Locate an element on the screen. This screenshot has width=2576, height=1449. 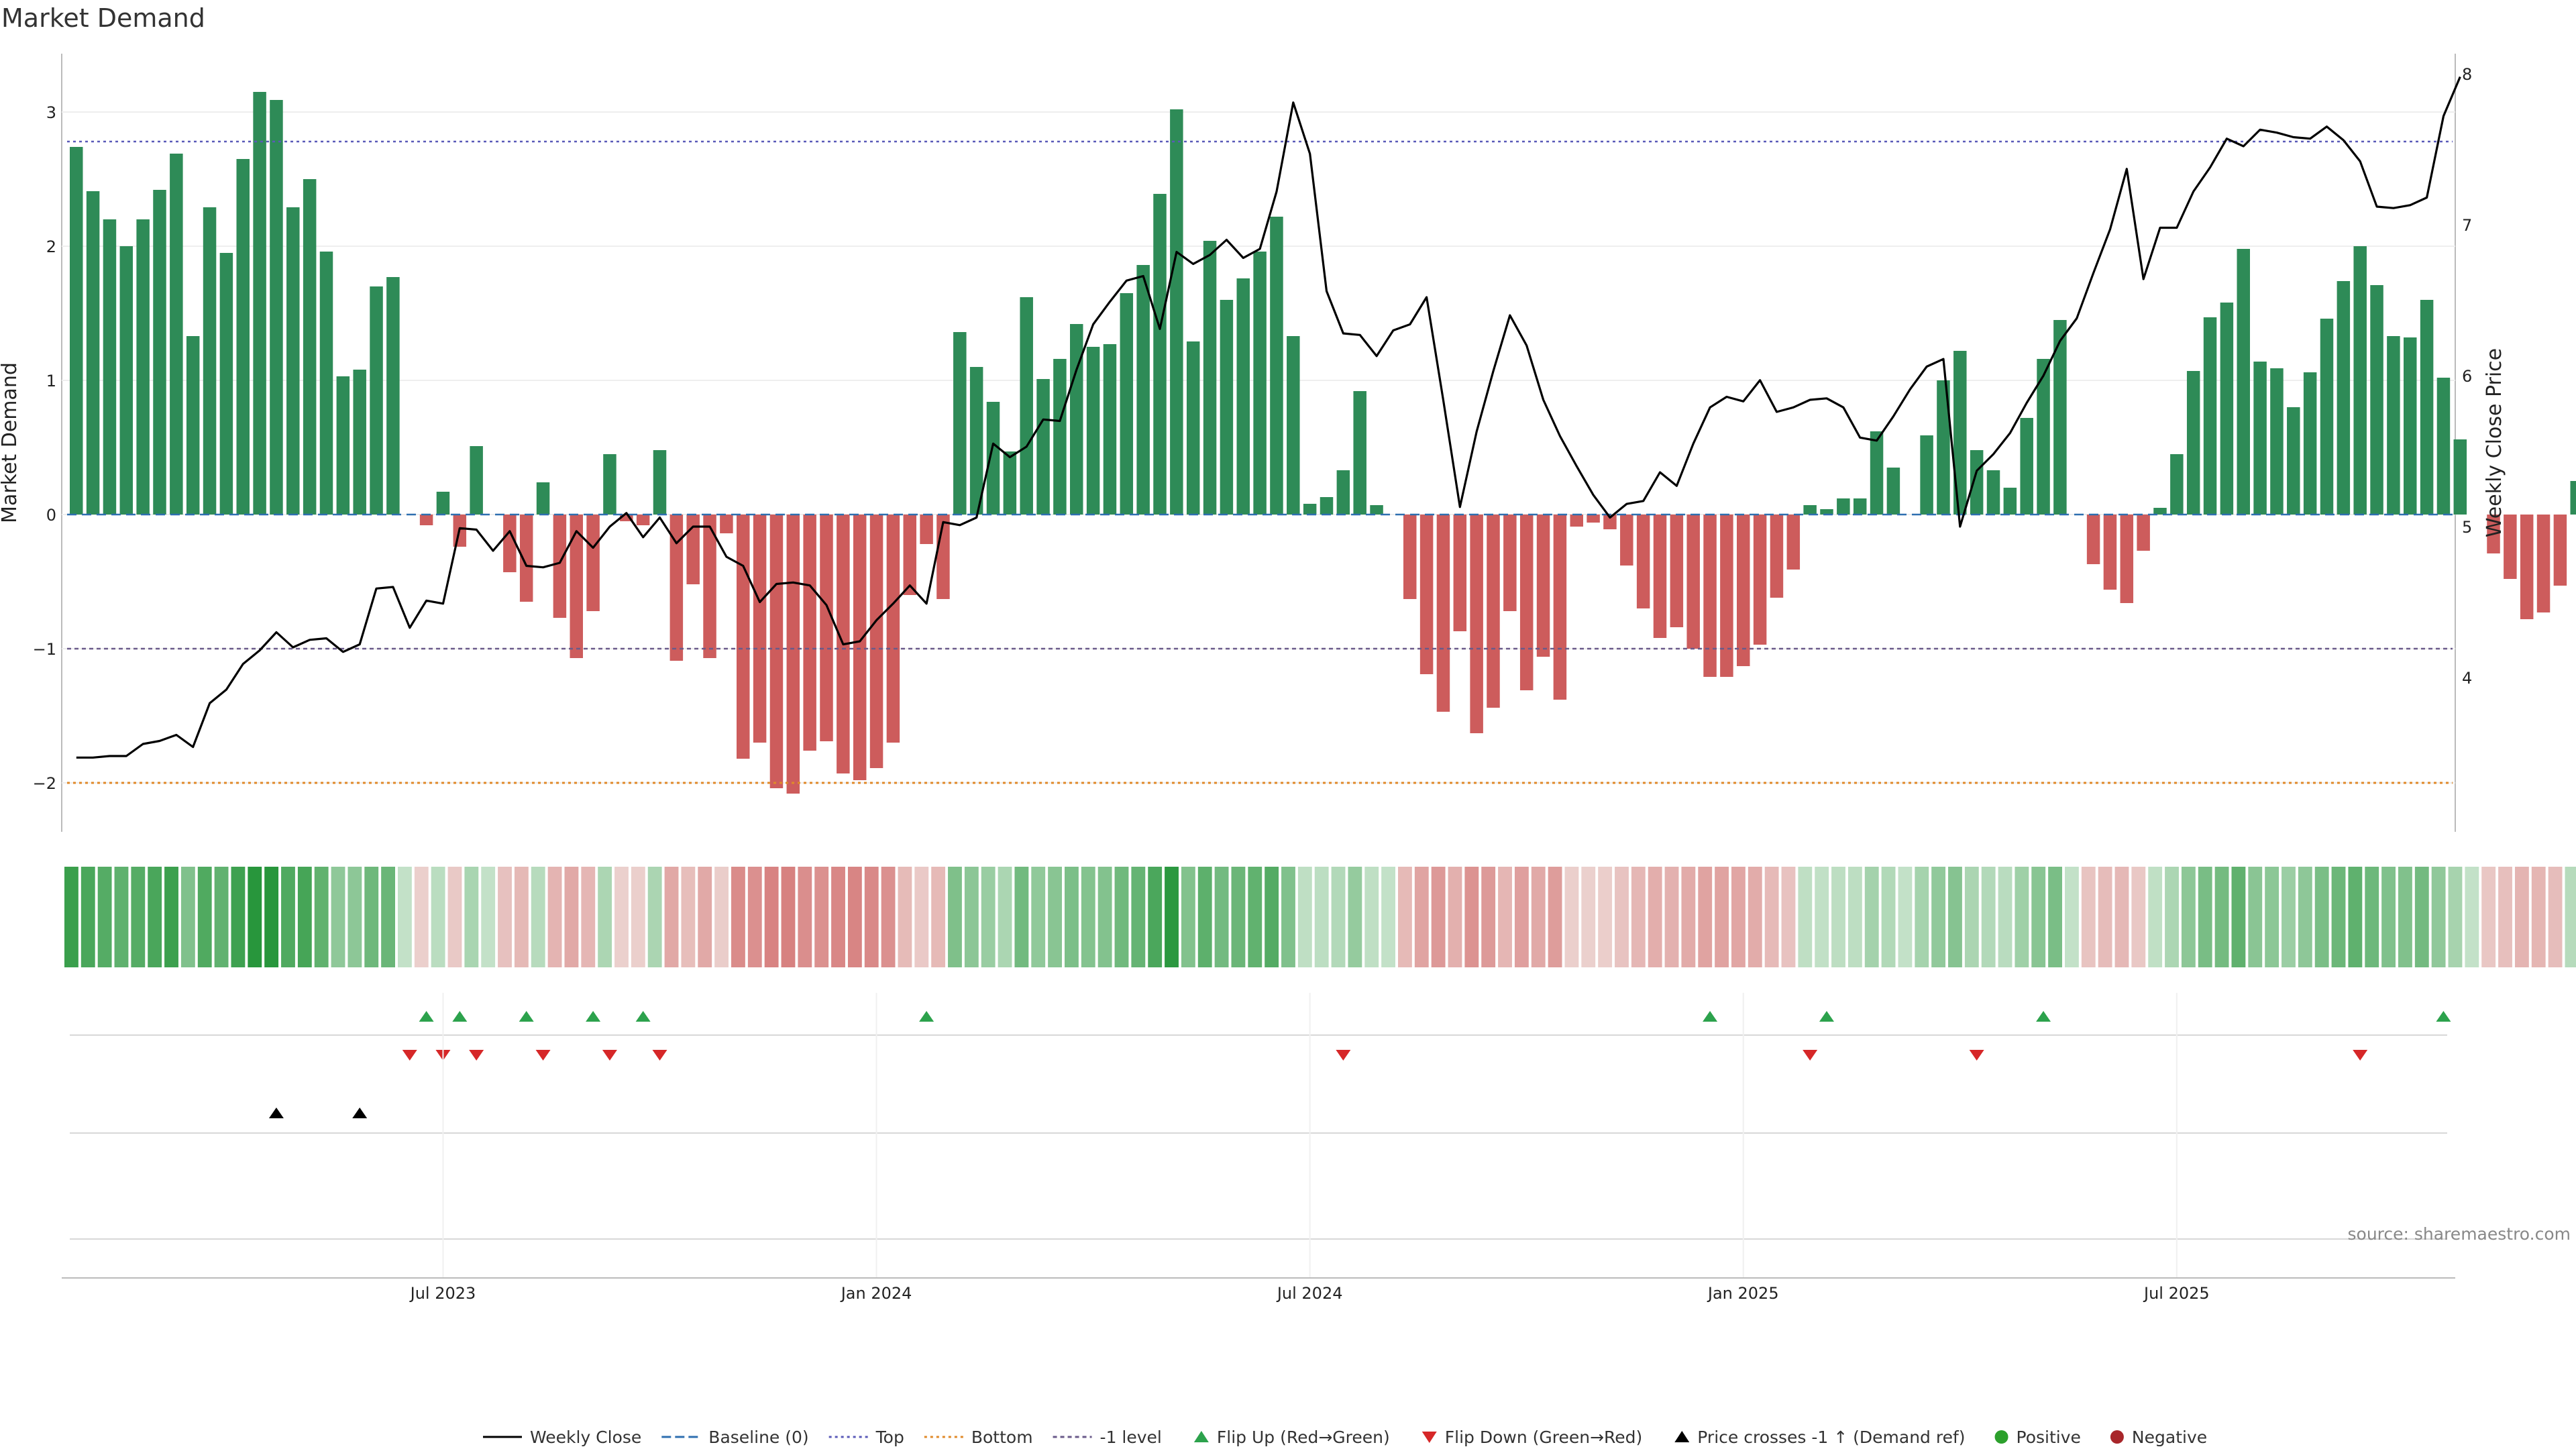
legend-label: Negative is located at coordinates (2169, 1437).